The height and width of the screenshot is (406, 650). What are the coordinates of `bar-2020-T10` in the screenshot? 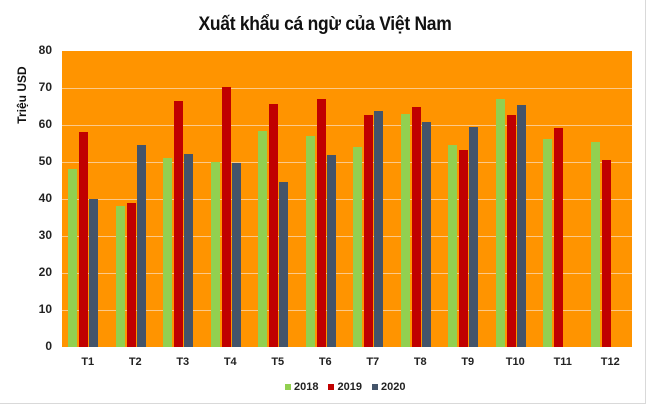 It's located at (521, 226).